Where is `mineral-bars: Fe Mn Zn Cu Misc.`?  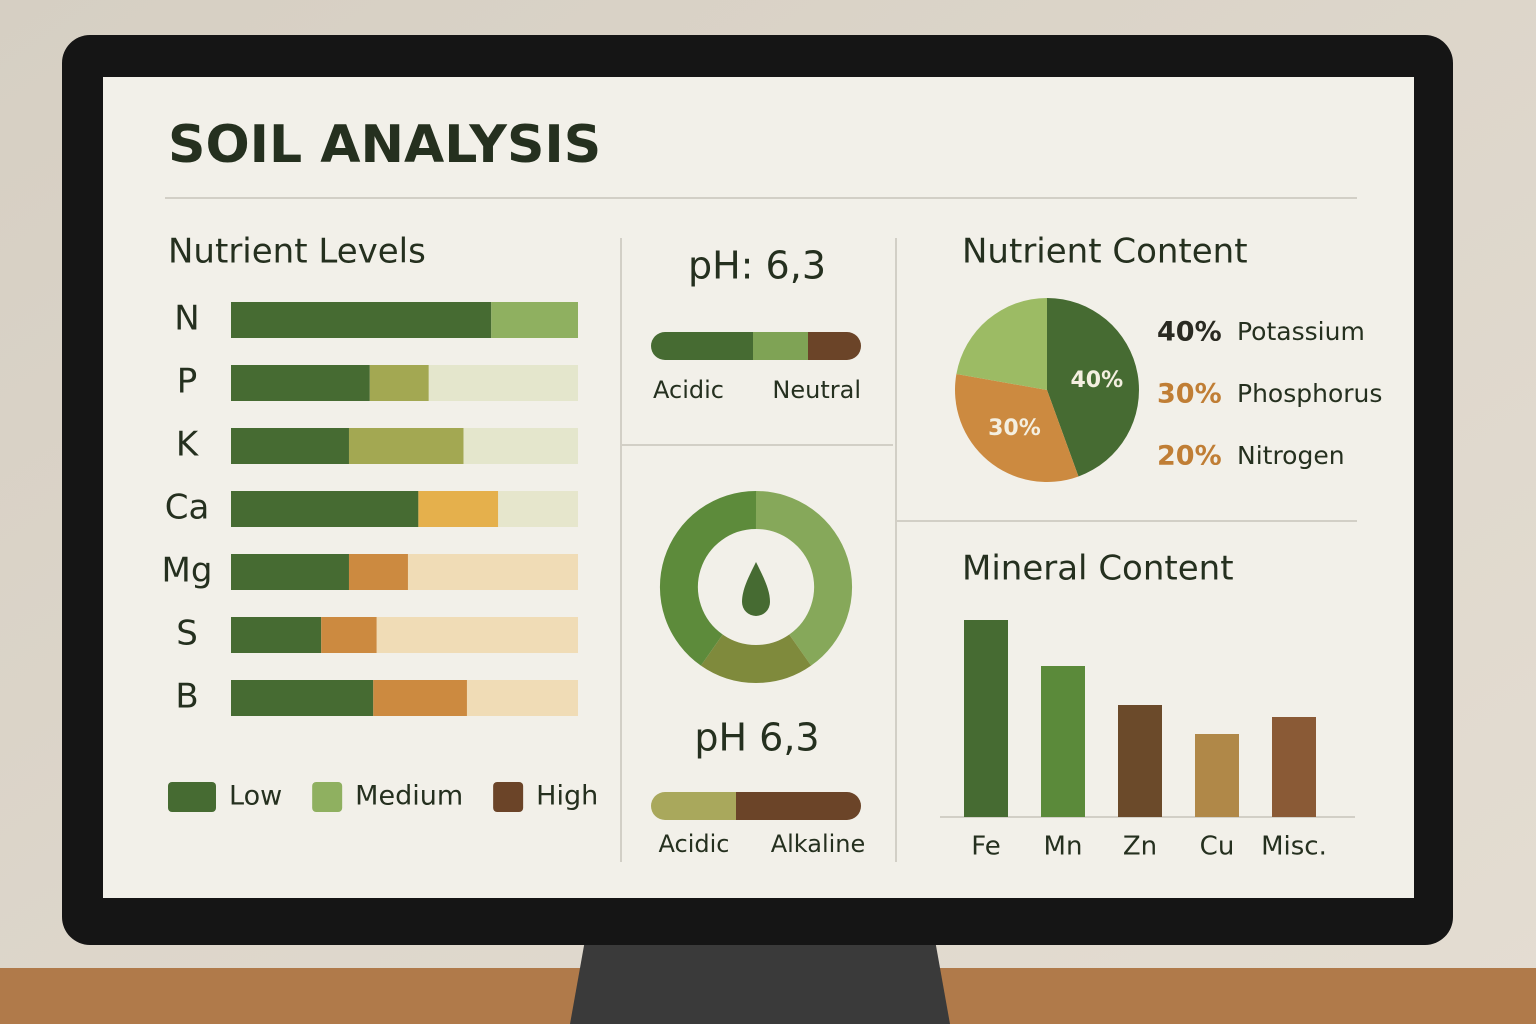
mineral-bars: Fe Mn Zn Cu Misc. is located at coordinates (1145, 741).